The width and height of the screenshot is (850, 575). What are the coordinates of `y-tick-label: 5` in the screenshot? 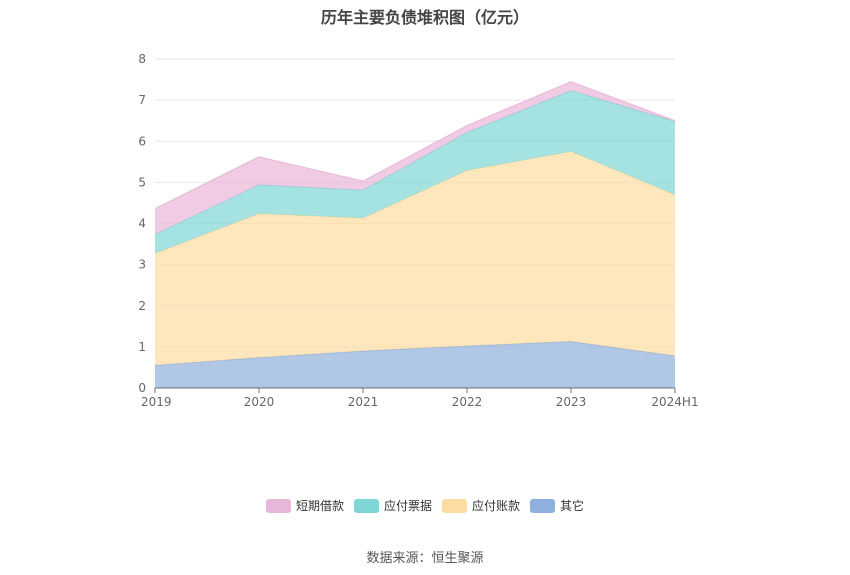 It's located at (142, 182).